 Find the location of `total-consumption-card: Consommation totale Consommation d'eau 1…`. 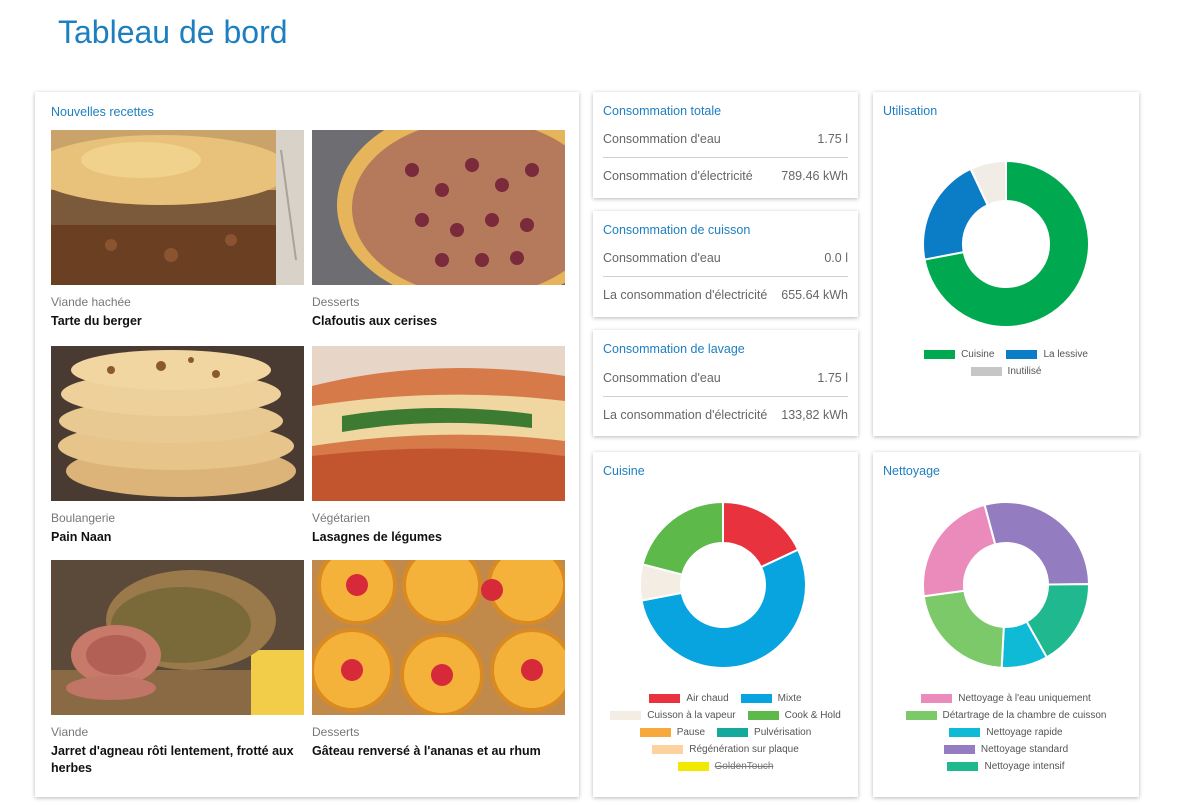

total-consumption-card: Consommation totale Consommation d'eau 1… is located at coordinates (725, 145).